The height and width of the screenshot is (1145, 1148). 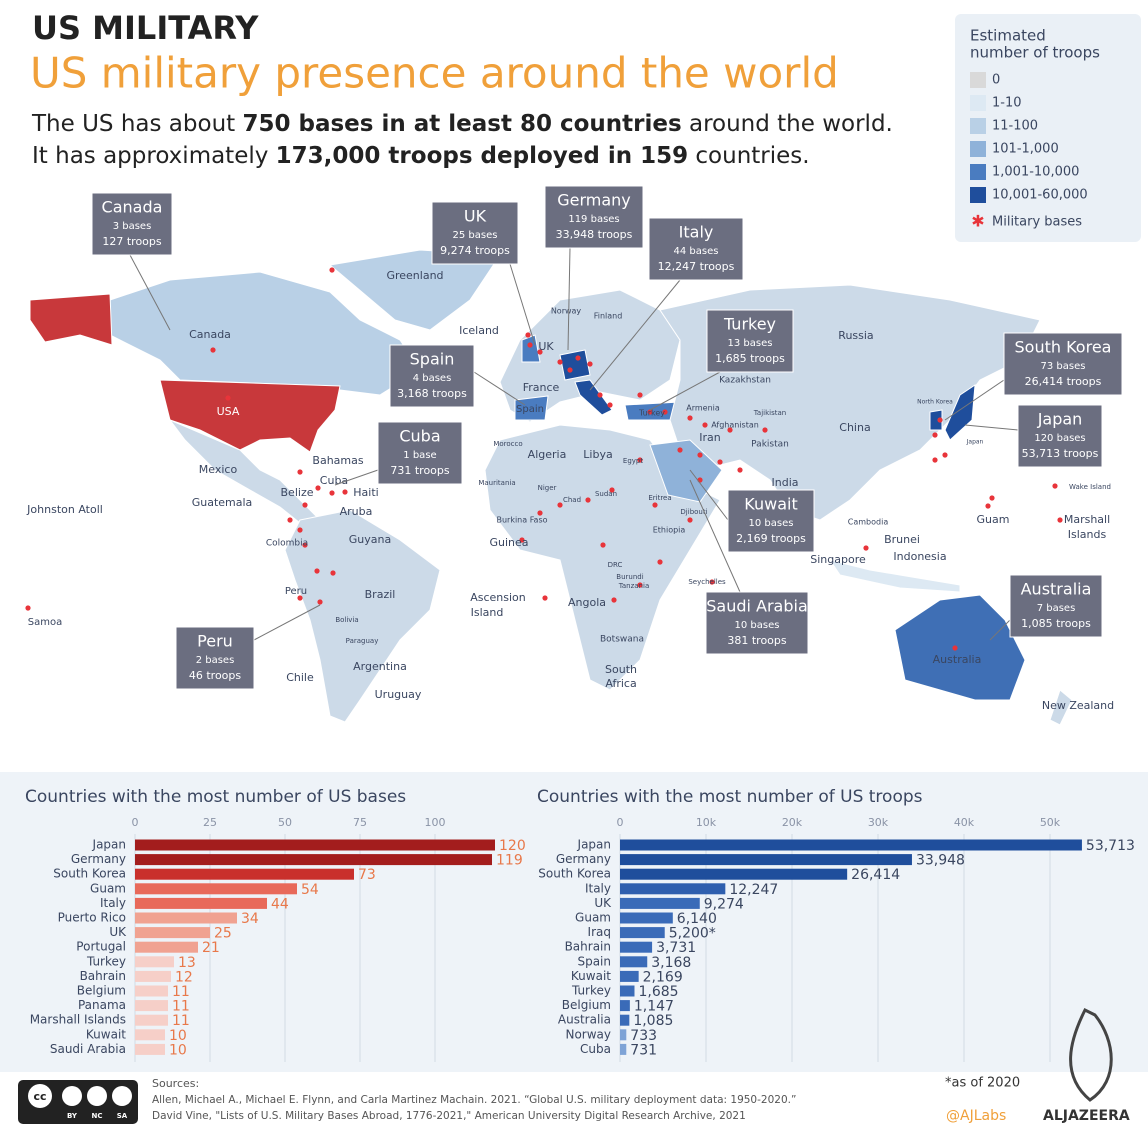 What do you see at coordinates (432, 393) in the screenshot?
I see `callout-troops: 3,168 troops` at bounding box center [432, 393].